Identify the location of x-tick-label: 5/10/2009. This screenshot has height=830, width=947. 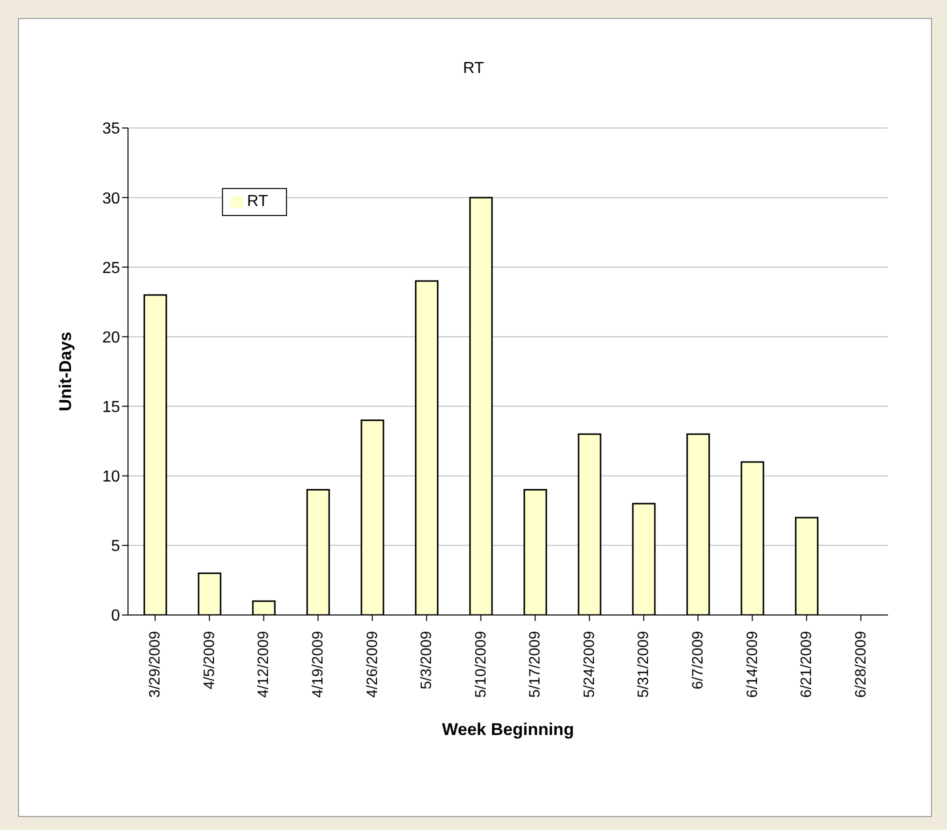
(481, 664).